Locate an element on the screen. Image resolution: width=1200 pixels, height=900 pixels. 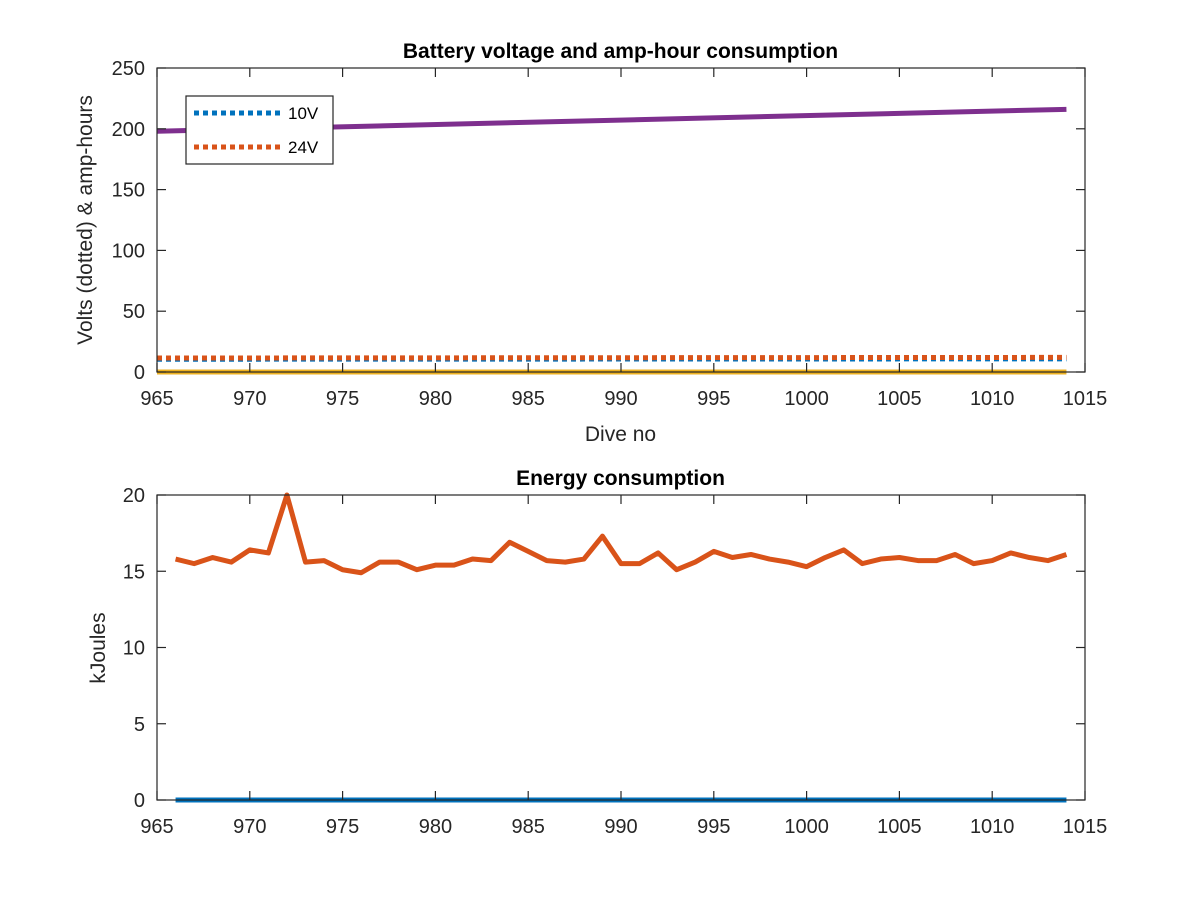
y-tick-label: 5 is located at coordinates (139, 725).